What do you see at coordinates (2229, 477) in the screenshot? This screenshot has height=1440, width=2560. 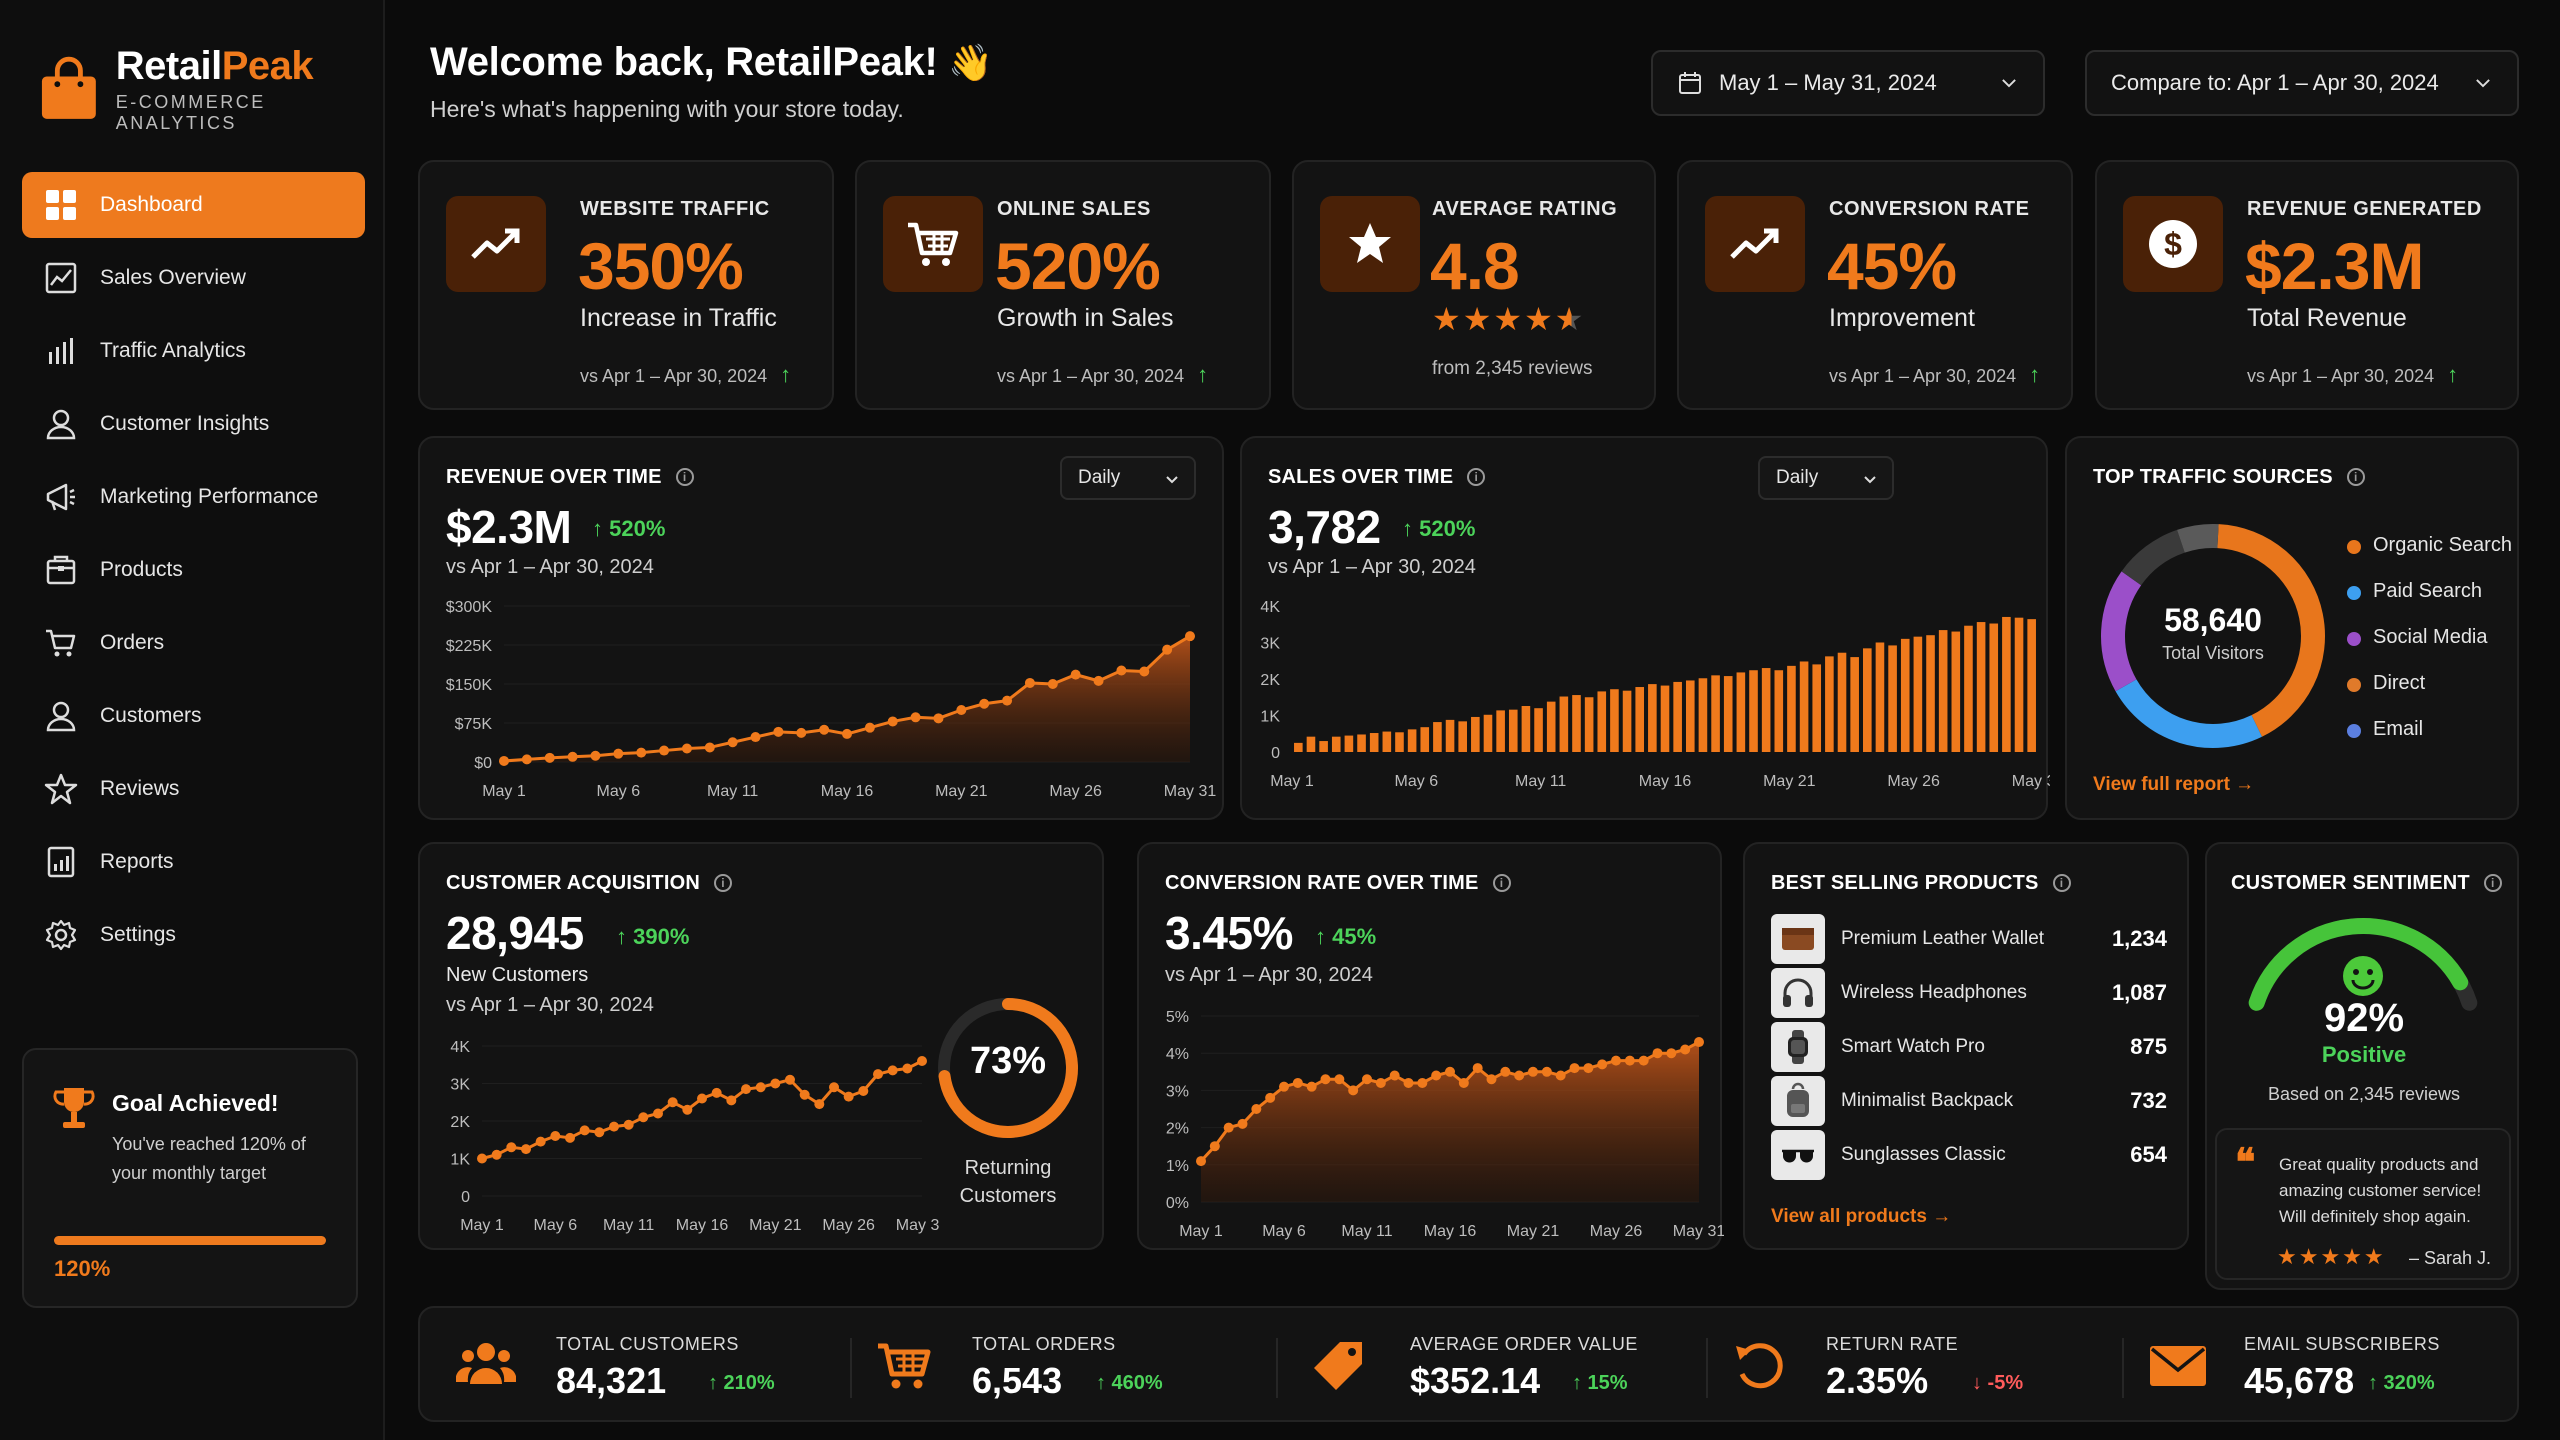 I see `panel-title: TOP TRAFFIC SOURCES i` at bounding box center [2229, 477].